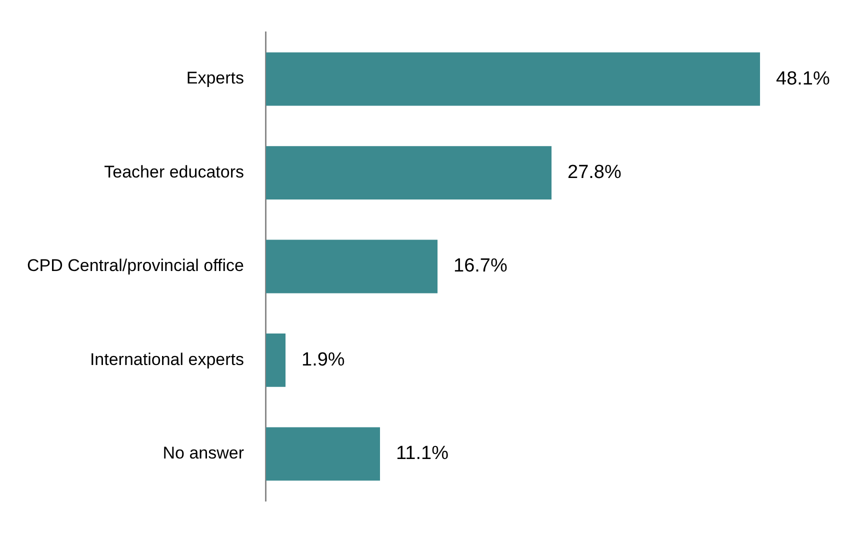 This screenshot has width=854, height=533. I want to click on data-label: 1.9%, so click(323, 359).